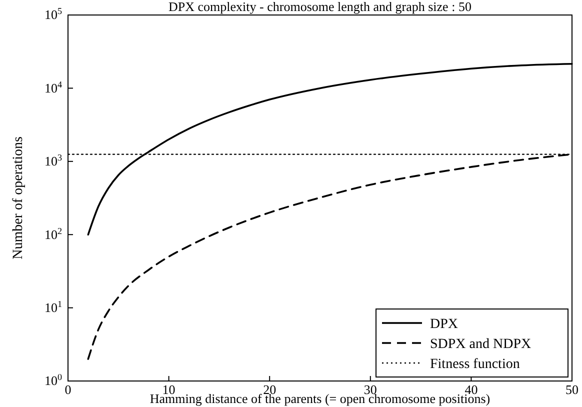 The height and width of the screenshot is (407, 582). What do you see at coordinates (68, 389) in the screenshot?
I see `x-tick-label: 0` at bounding box center [68, 389].